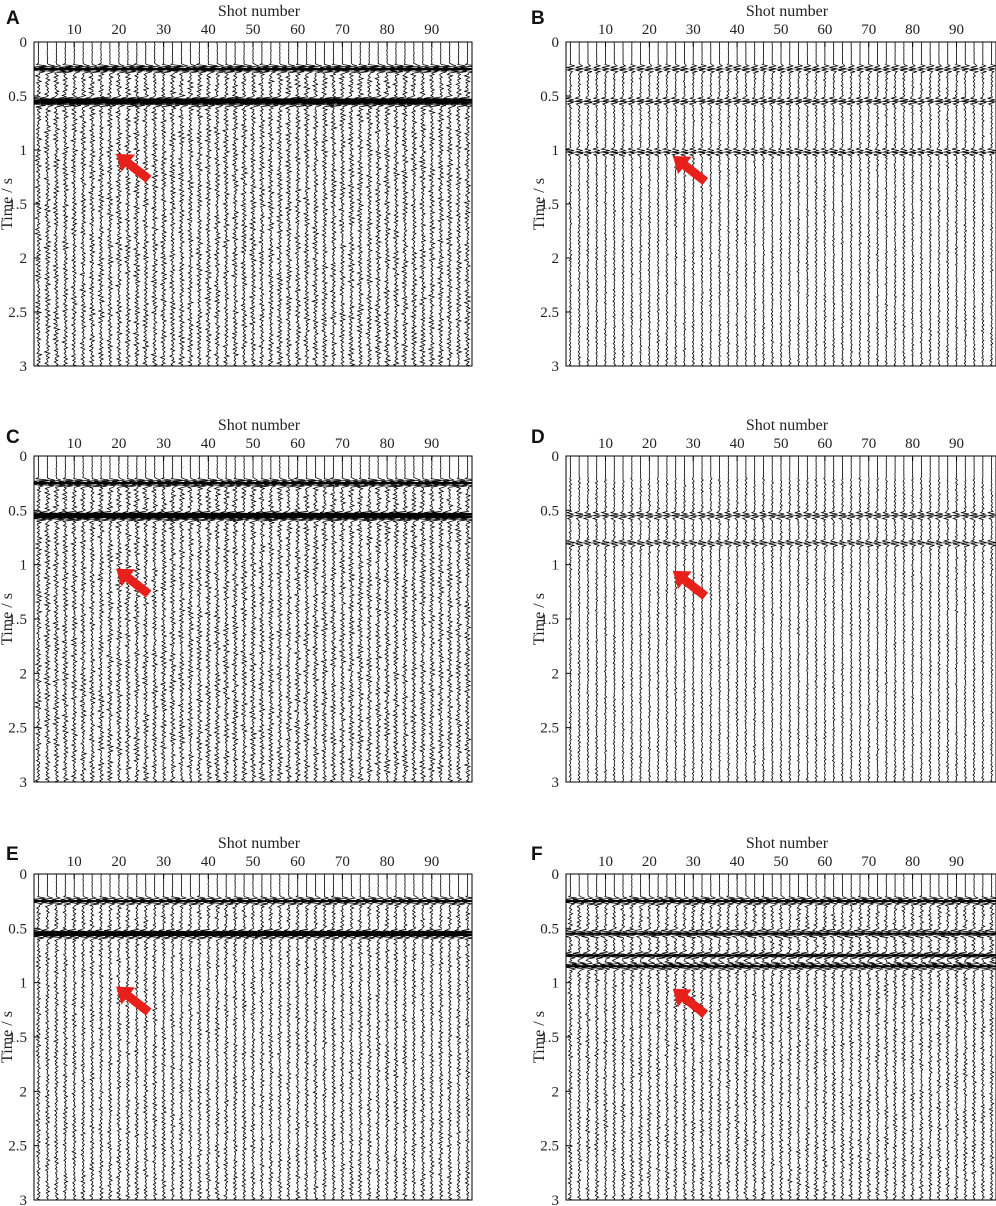  Describe the element at coordinates (12, 854) in the screenshot. I see `panel-letter: E` at that location.